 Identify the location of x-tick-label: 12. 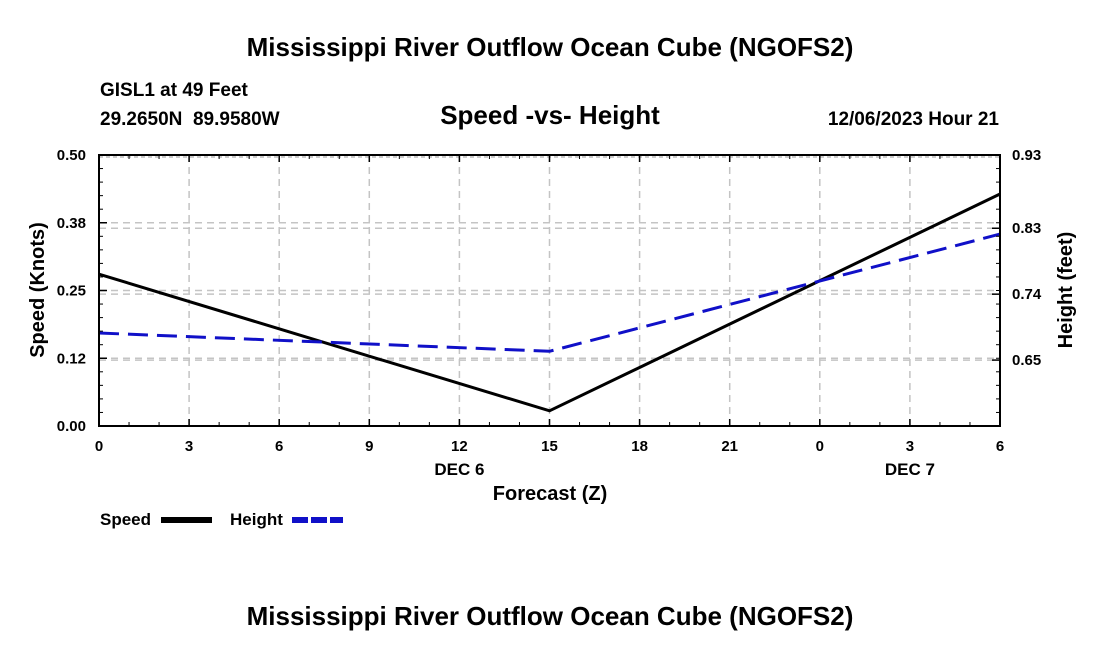
(459, 446).